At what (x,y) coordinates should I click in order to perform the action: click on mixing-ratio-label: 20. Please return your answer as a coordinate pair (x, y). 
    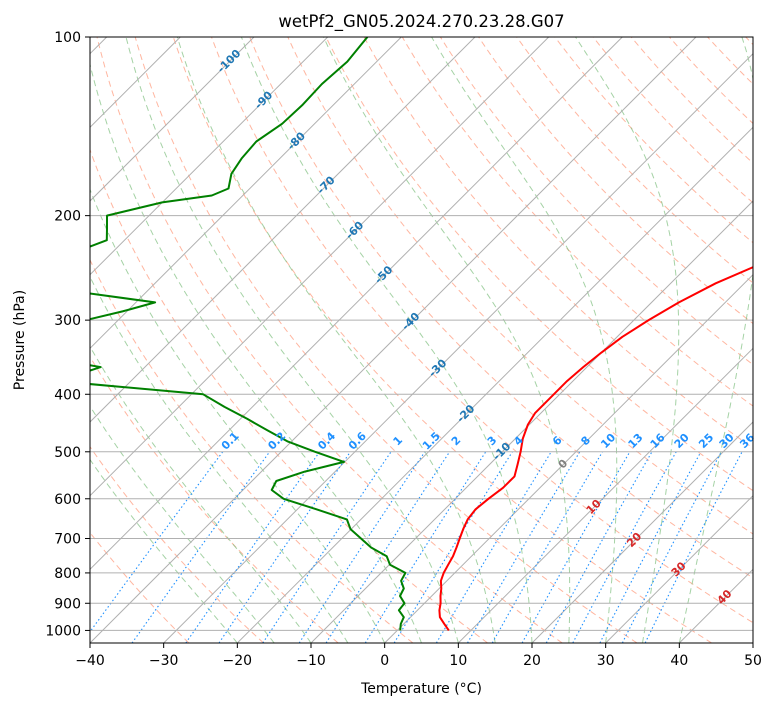
    Looking at the image, I should click on (682, 441).